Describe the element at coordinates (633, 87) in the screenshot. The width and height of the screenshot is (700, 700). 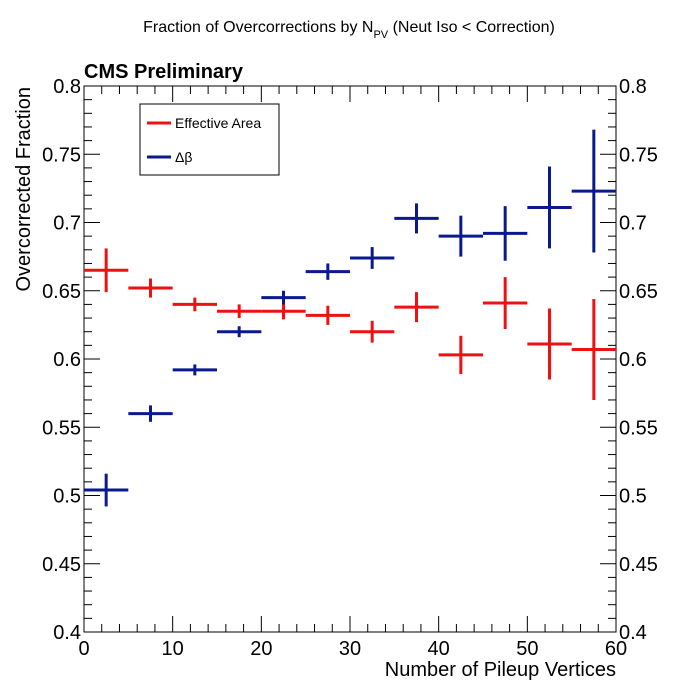
I see `y-tick-label-right: 0.8` at that location.